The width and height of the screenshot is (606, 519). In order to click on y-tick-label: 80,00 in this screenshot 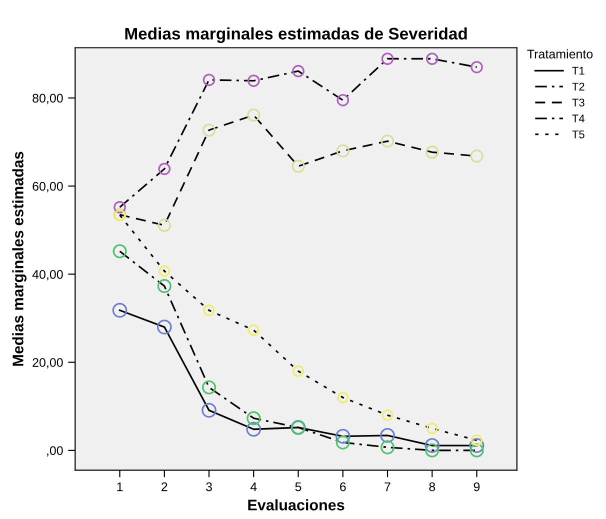, I will do `click(47, 99)`.